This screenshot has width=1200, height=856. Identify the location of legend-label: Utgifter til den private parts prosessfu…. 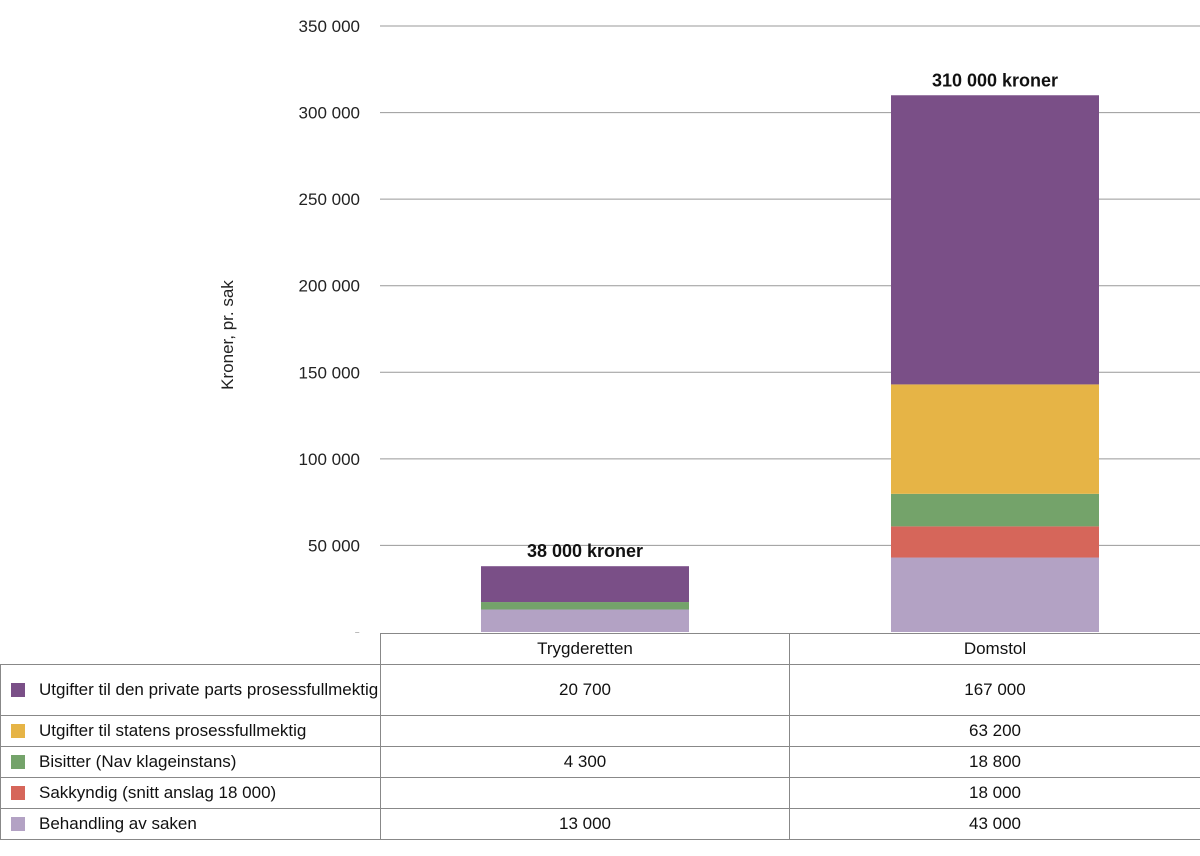
(209, 689).